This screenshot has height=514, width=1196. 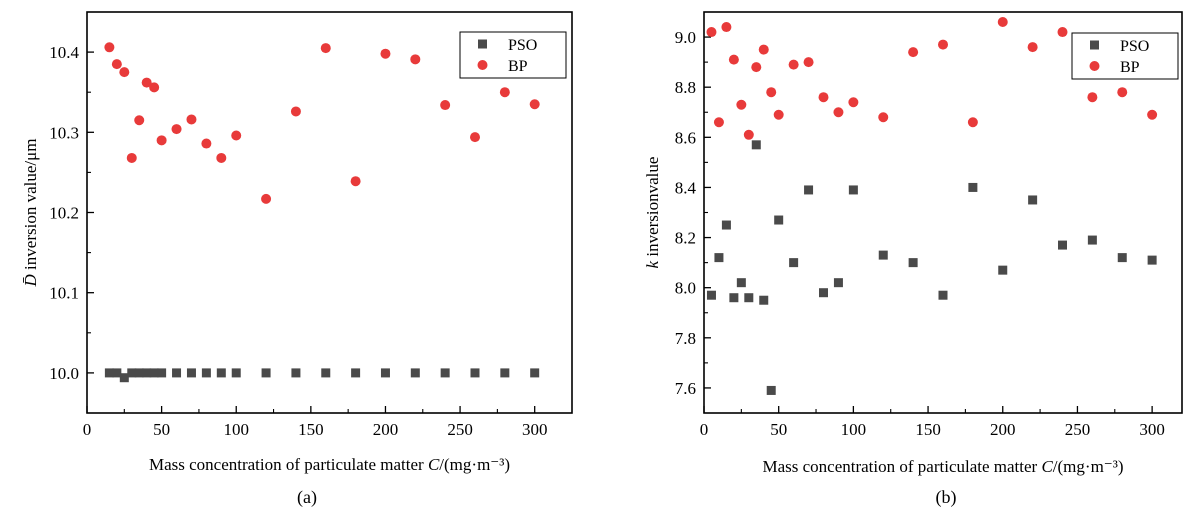 What do you see at coordinates (30, 280) in the screenshot?
I see `y-axis-label-variable: D̄` at bounding box center [30, 280].